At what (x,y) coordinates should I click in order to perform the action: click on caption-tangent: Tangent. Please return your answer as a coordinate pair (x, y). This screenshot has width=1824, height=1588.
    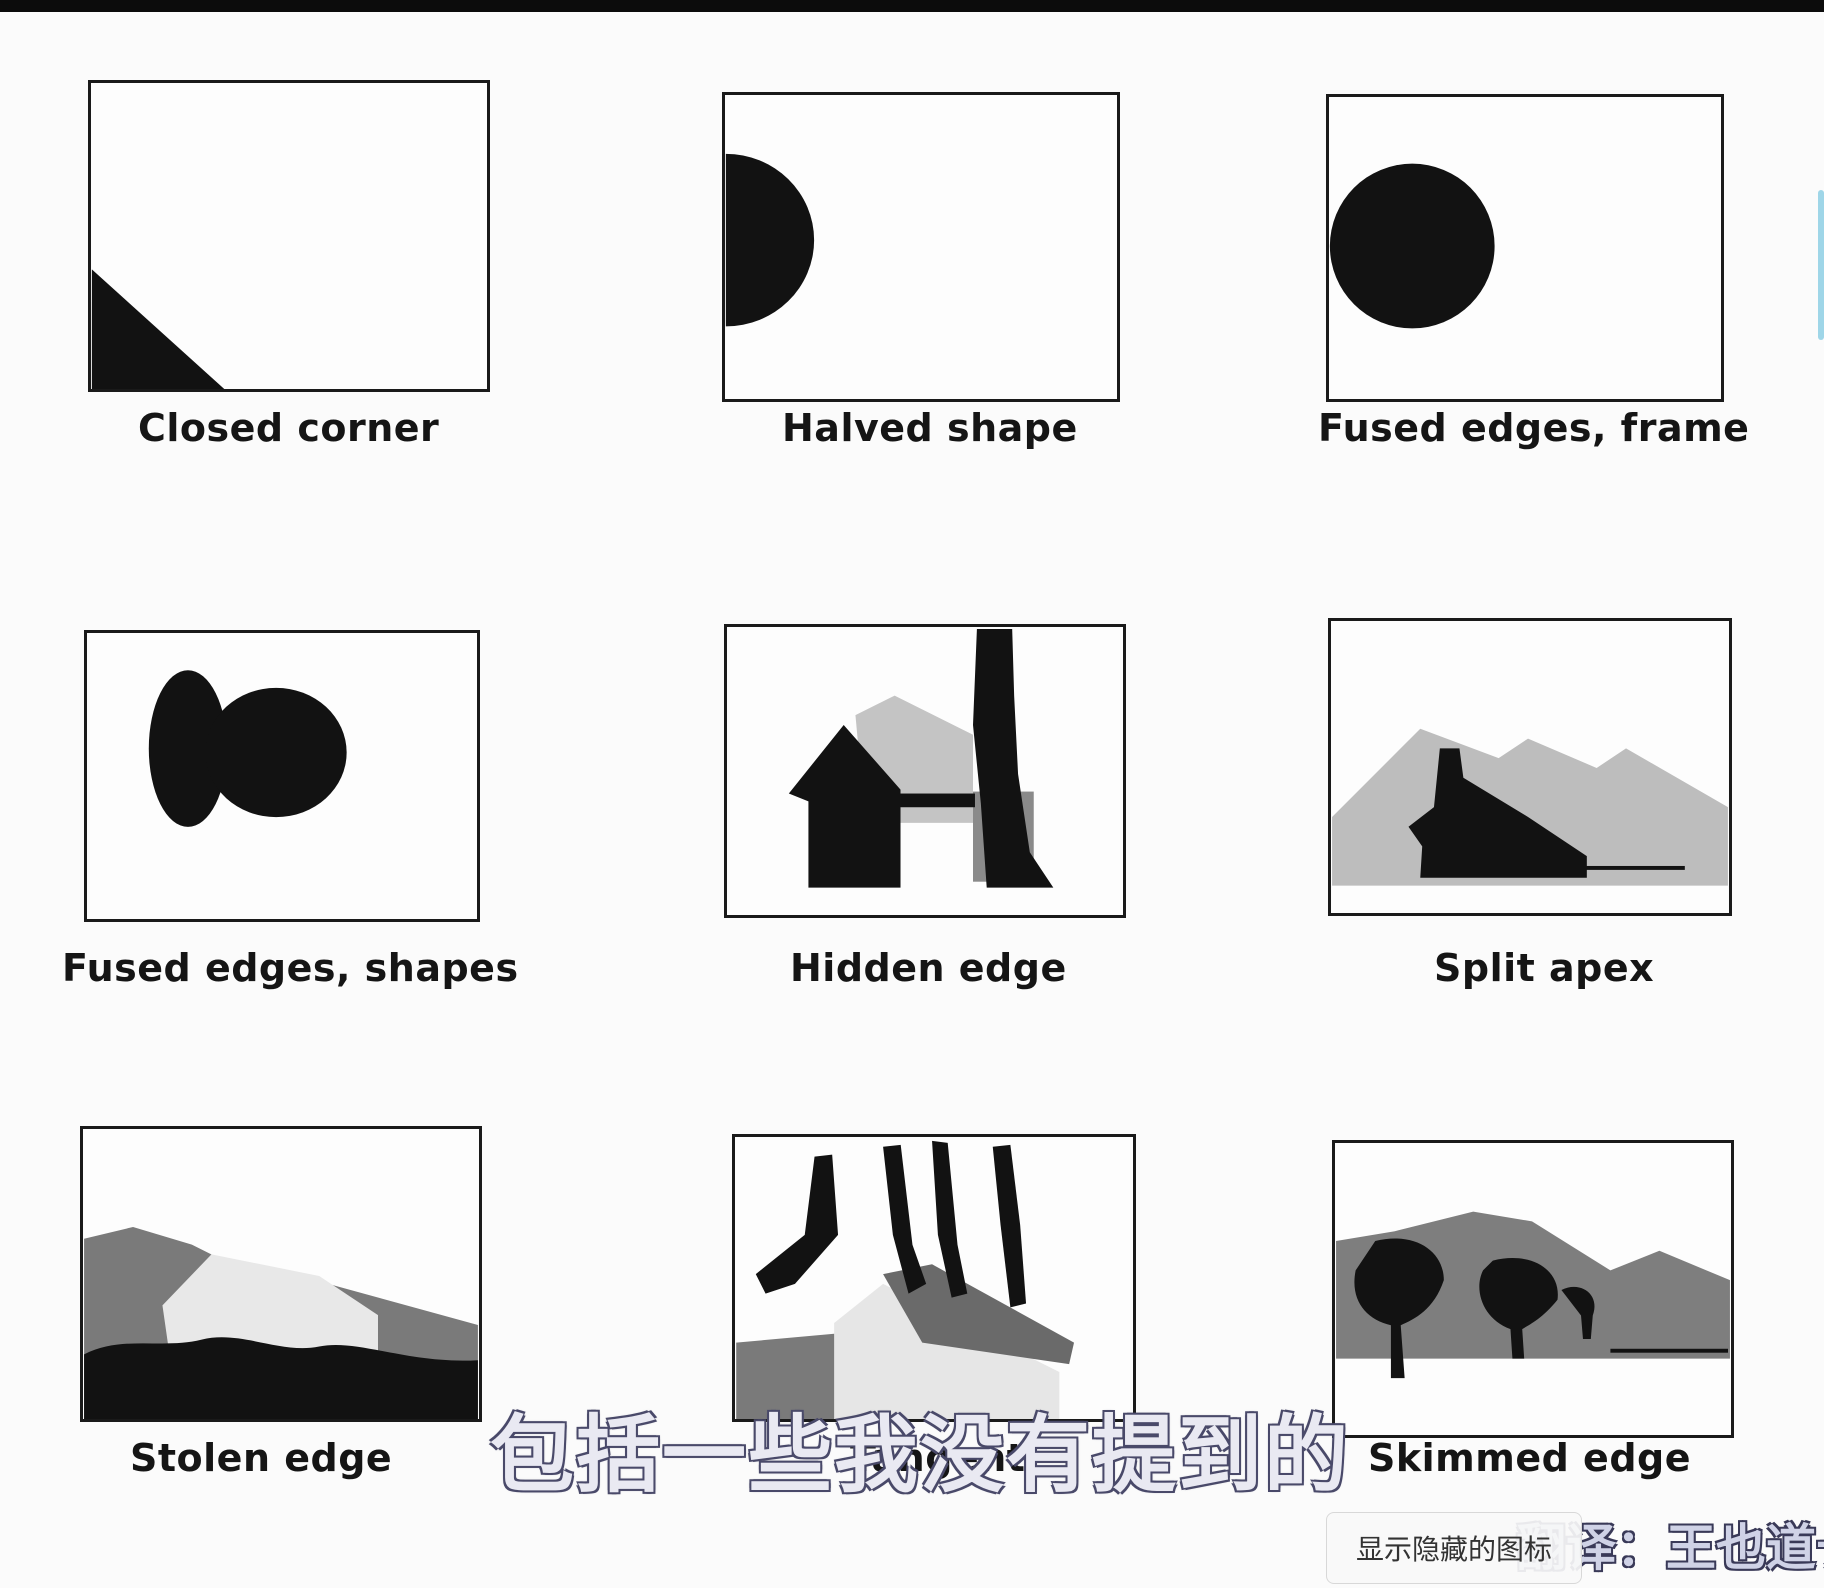
    Looking at the image, I should click on (938, 1458).